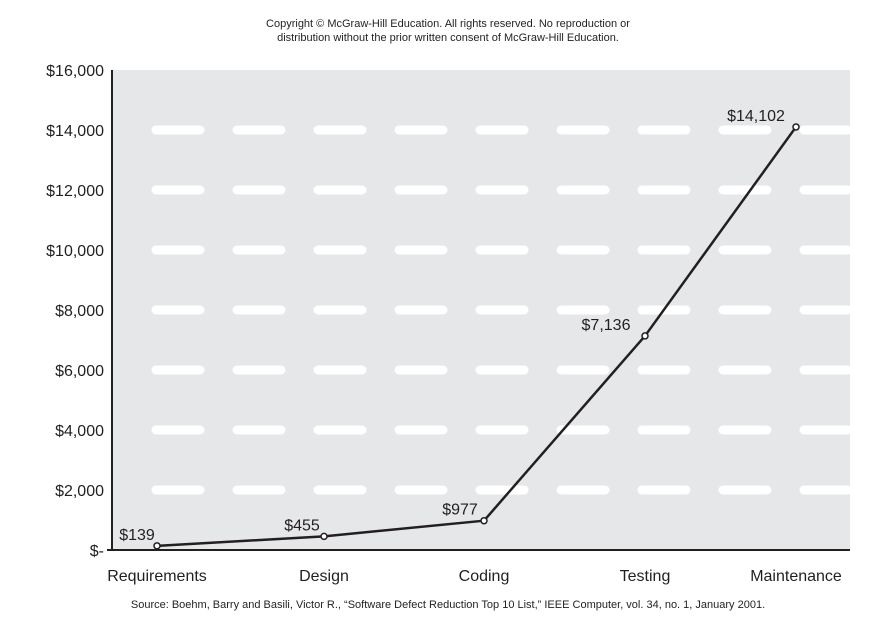 This screenshot has height=624, width=896. What do you see at coordinates (79, 431) in the screenshot?
I see `y-tick-label: $4,000` at bounding box center [79, 431].